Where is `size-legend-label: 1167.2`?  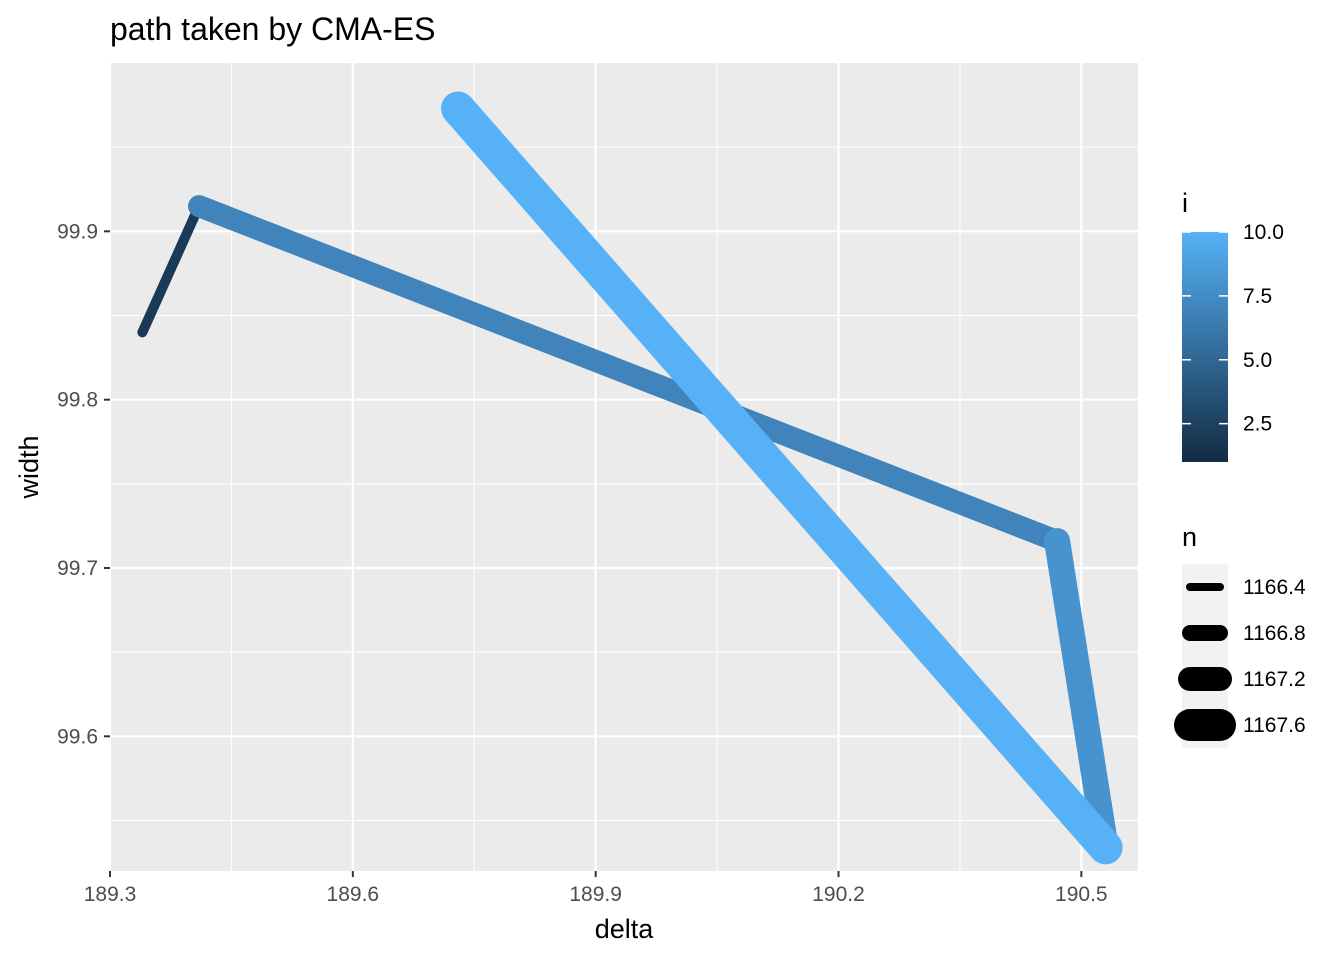
size-legend-label: 1167.2 is located at coordinates (1274, 679).